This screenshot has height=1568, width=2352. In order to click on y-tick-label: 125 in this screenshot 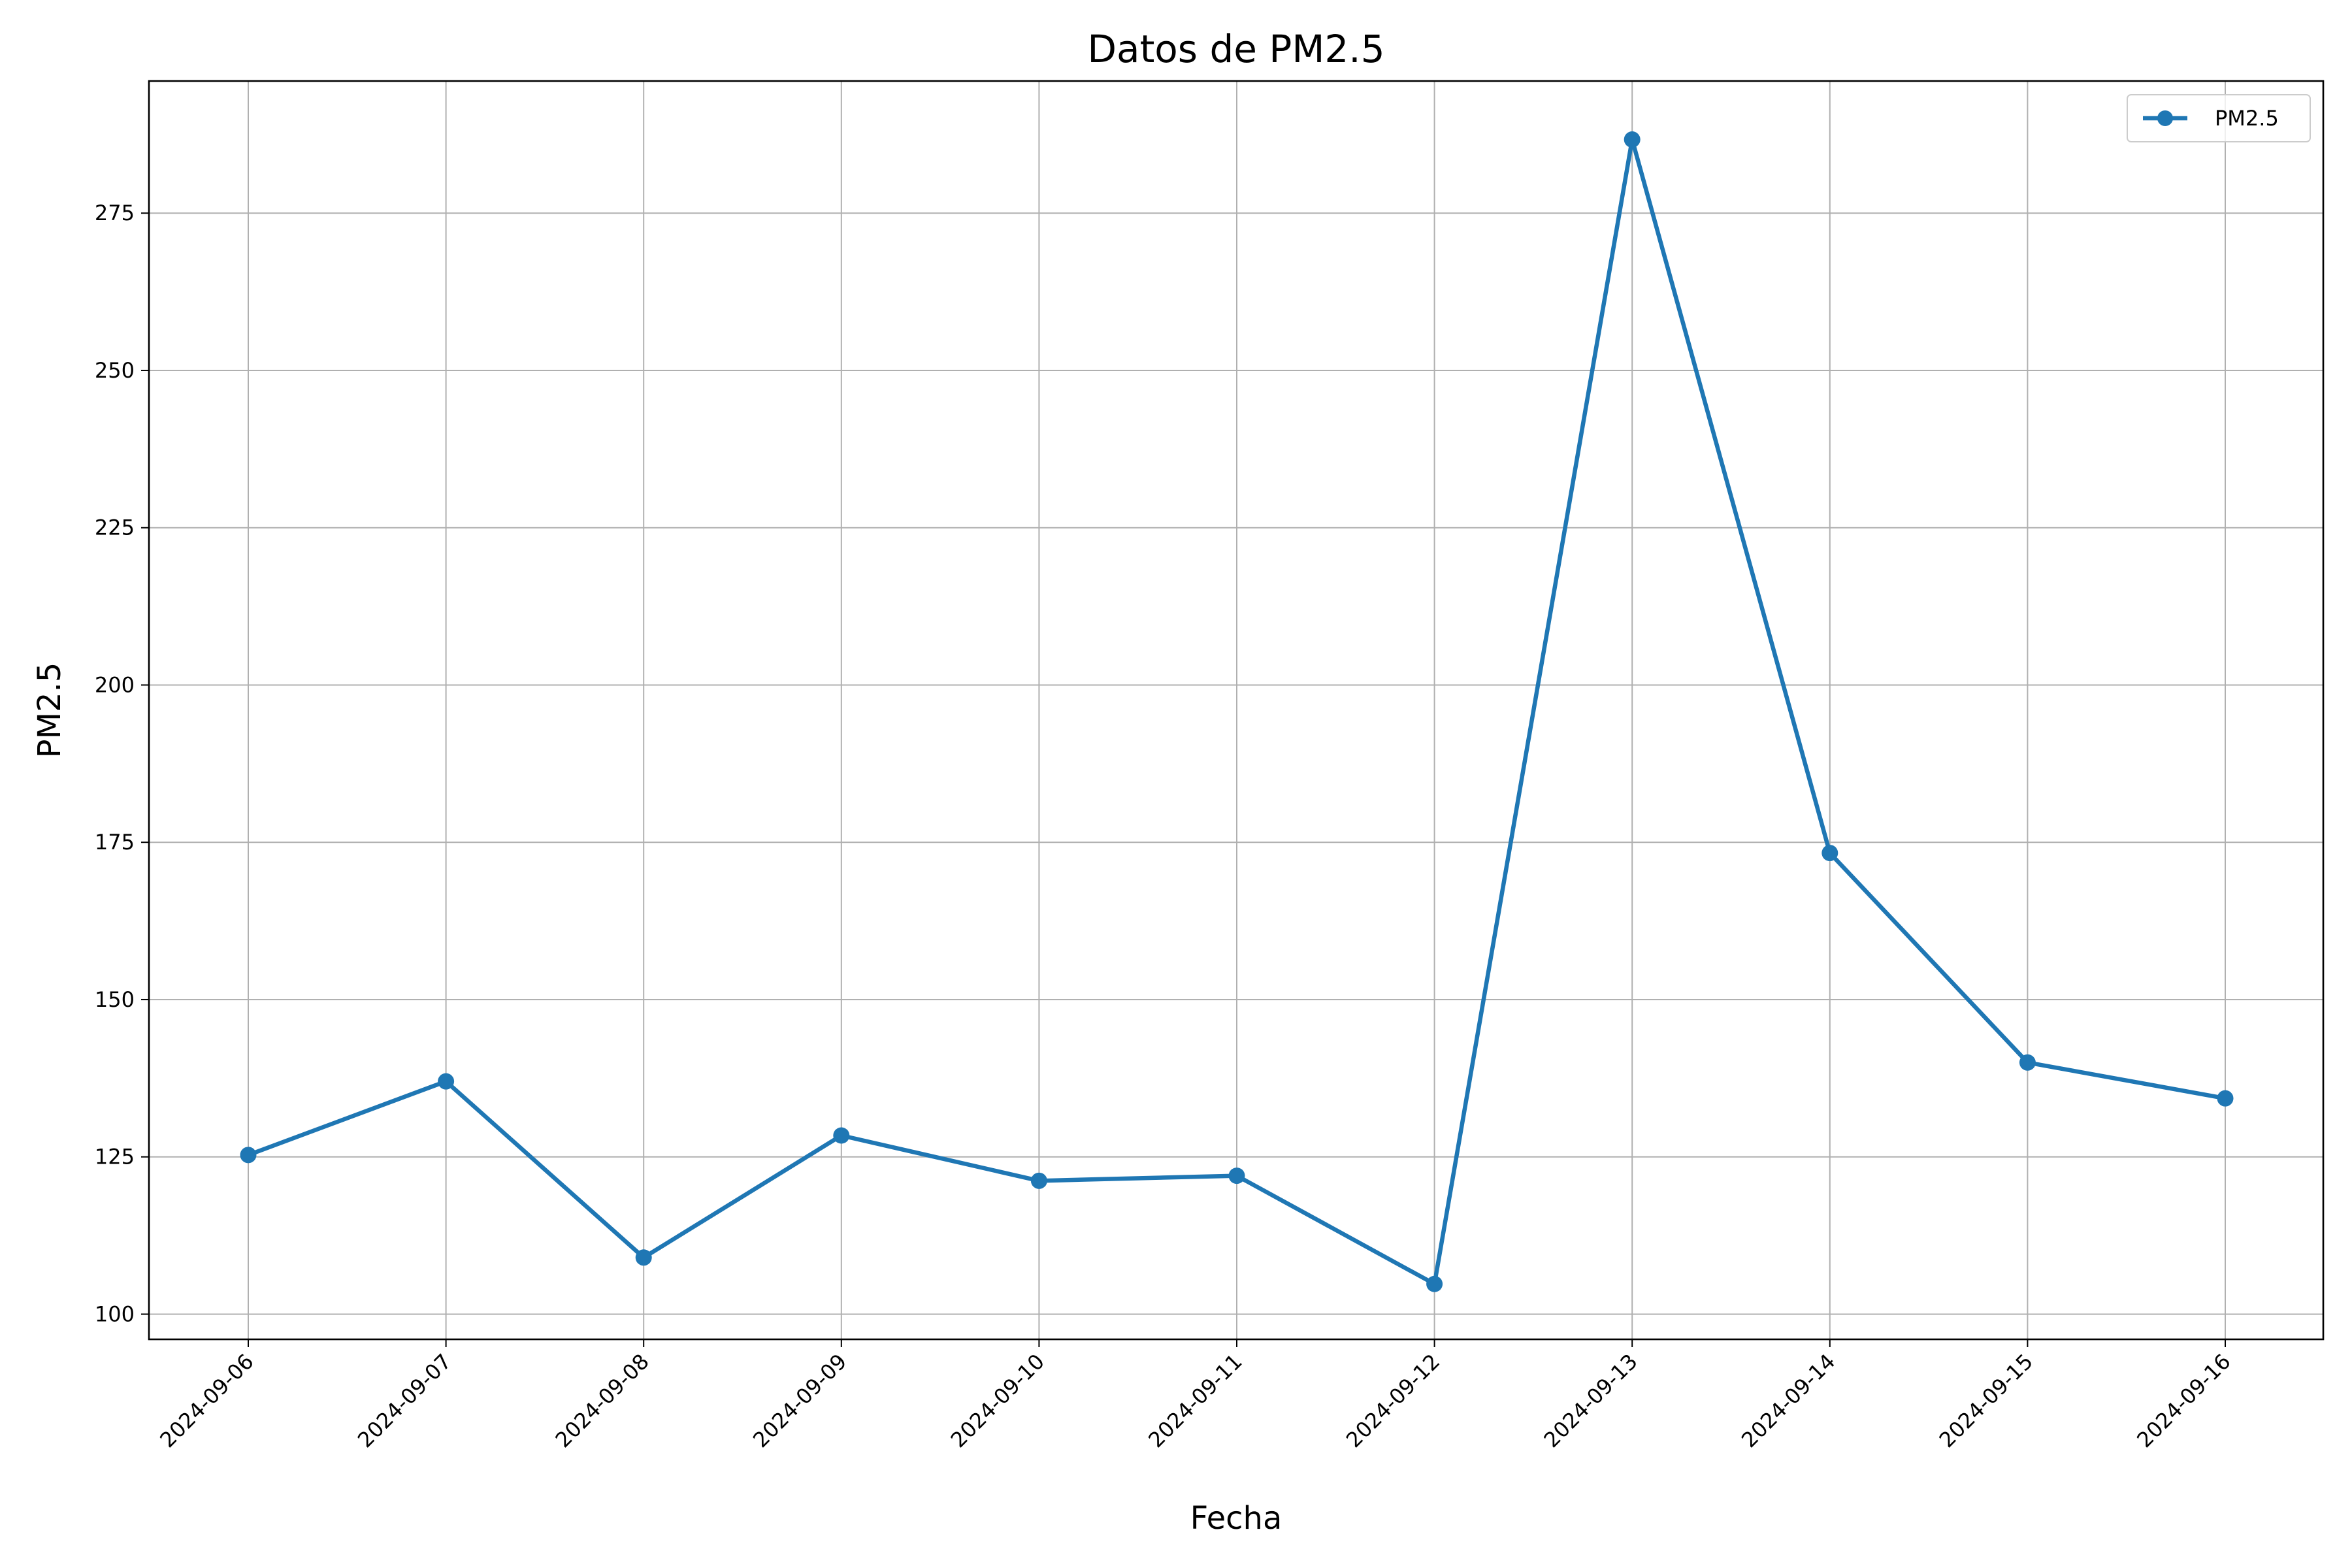, I will do `click(115, 1157)`.